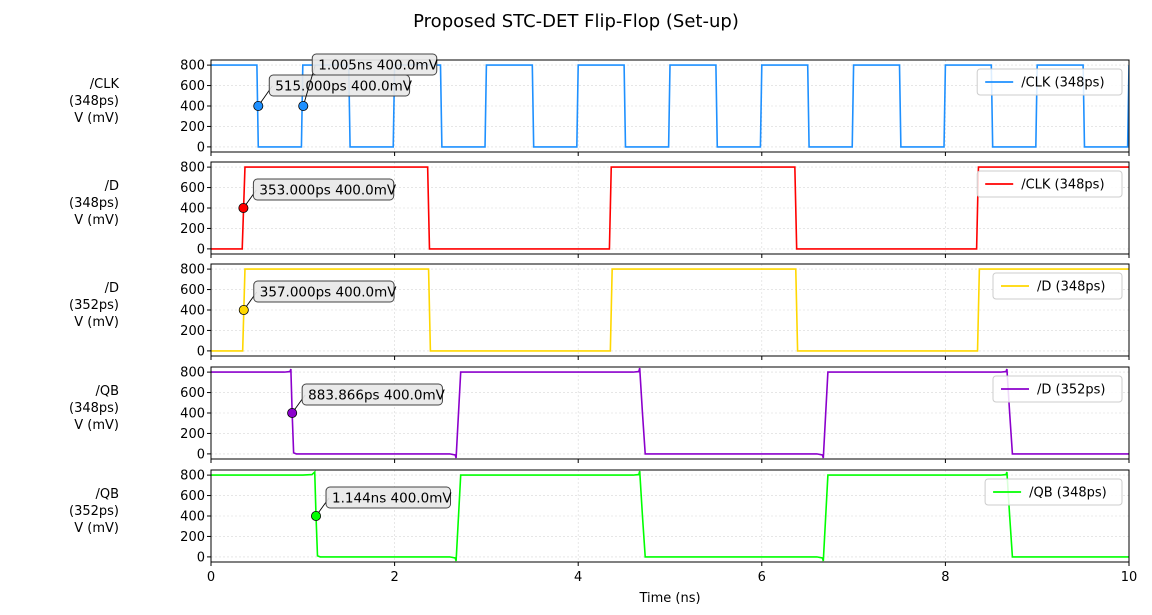  Describe the element at coordinates (344, 87) in the screenshot. I see `annotation-label: 515.000ps 400.0mV` at that location.